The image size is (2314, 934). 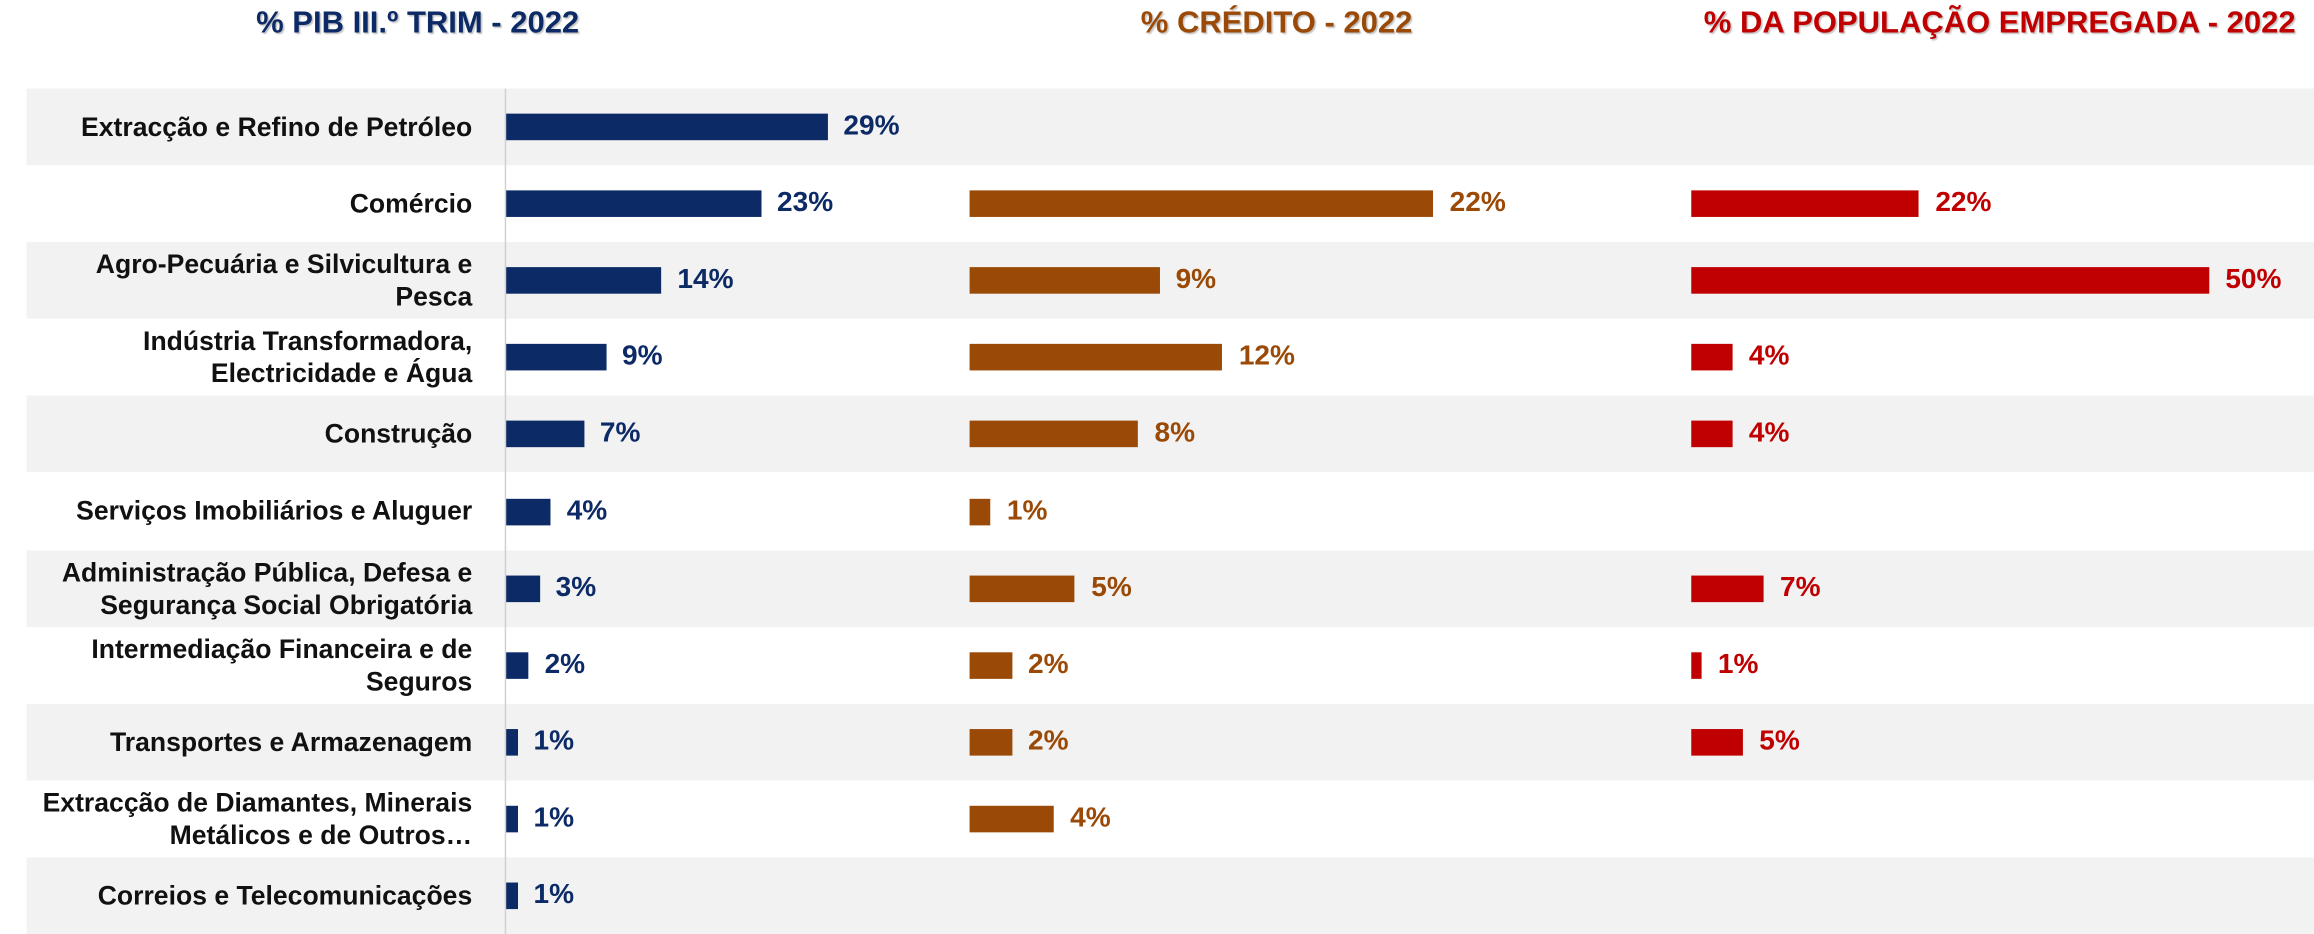 I want to click on category-label: Agro-Pecuária e Silvicultura e Pesca, so click(x=284, y=280).